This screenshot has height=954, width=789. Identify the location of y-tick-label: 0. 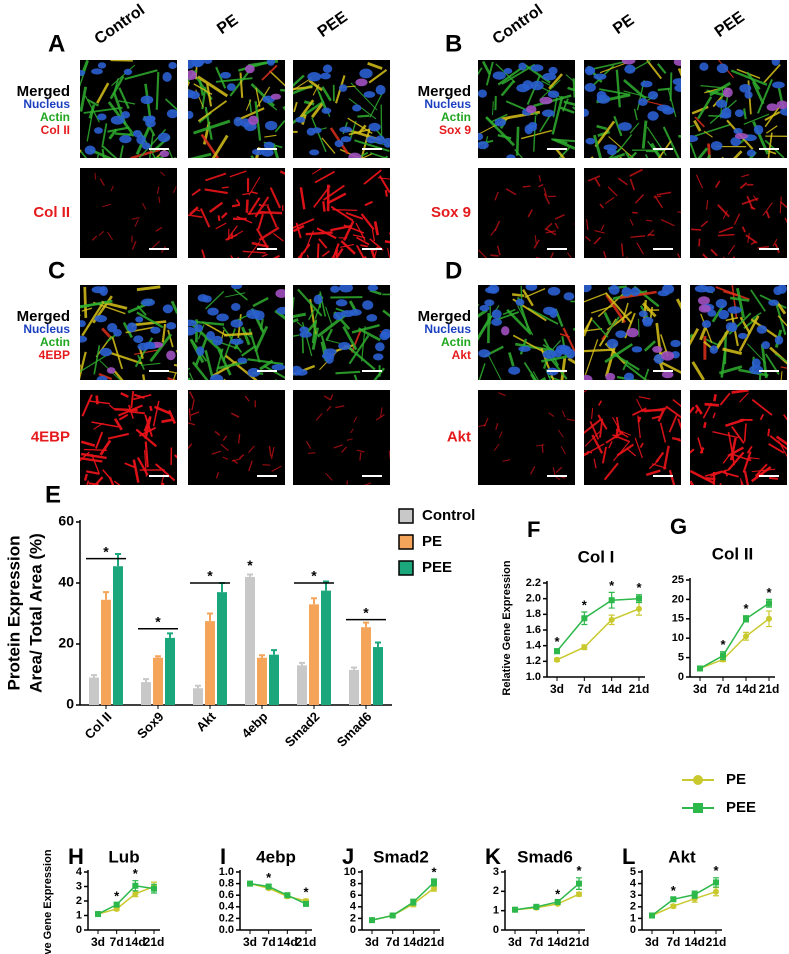
(633, 930).